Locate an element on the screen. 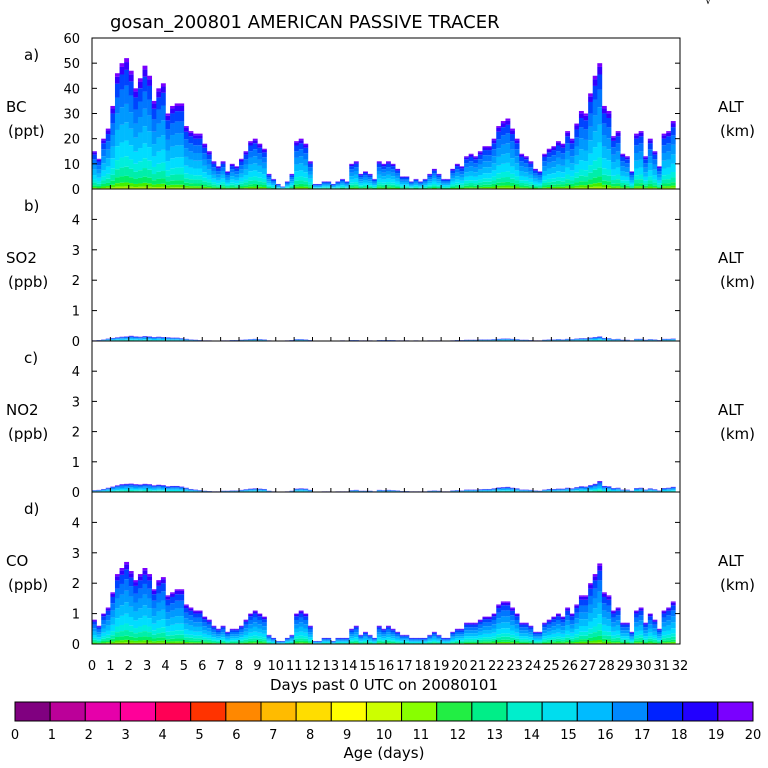 The height and width of the screenshot is (768, 768). unit-label: (ppt) is located at coordinates (26, 131).